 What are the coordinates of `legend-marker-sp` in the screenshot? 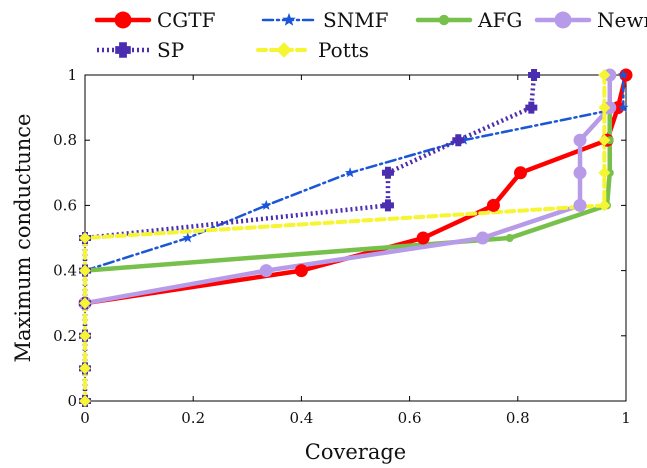 It's located at (123, 50).